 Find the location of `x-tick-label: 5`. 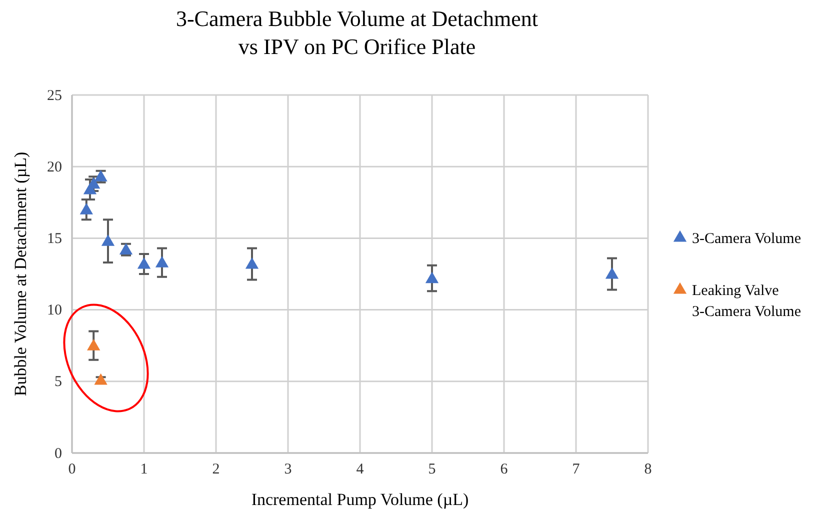

x-tick-label: 5 is located at coordinates (432, 470).